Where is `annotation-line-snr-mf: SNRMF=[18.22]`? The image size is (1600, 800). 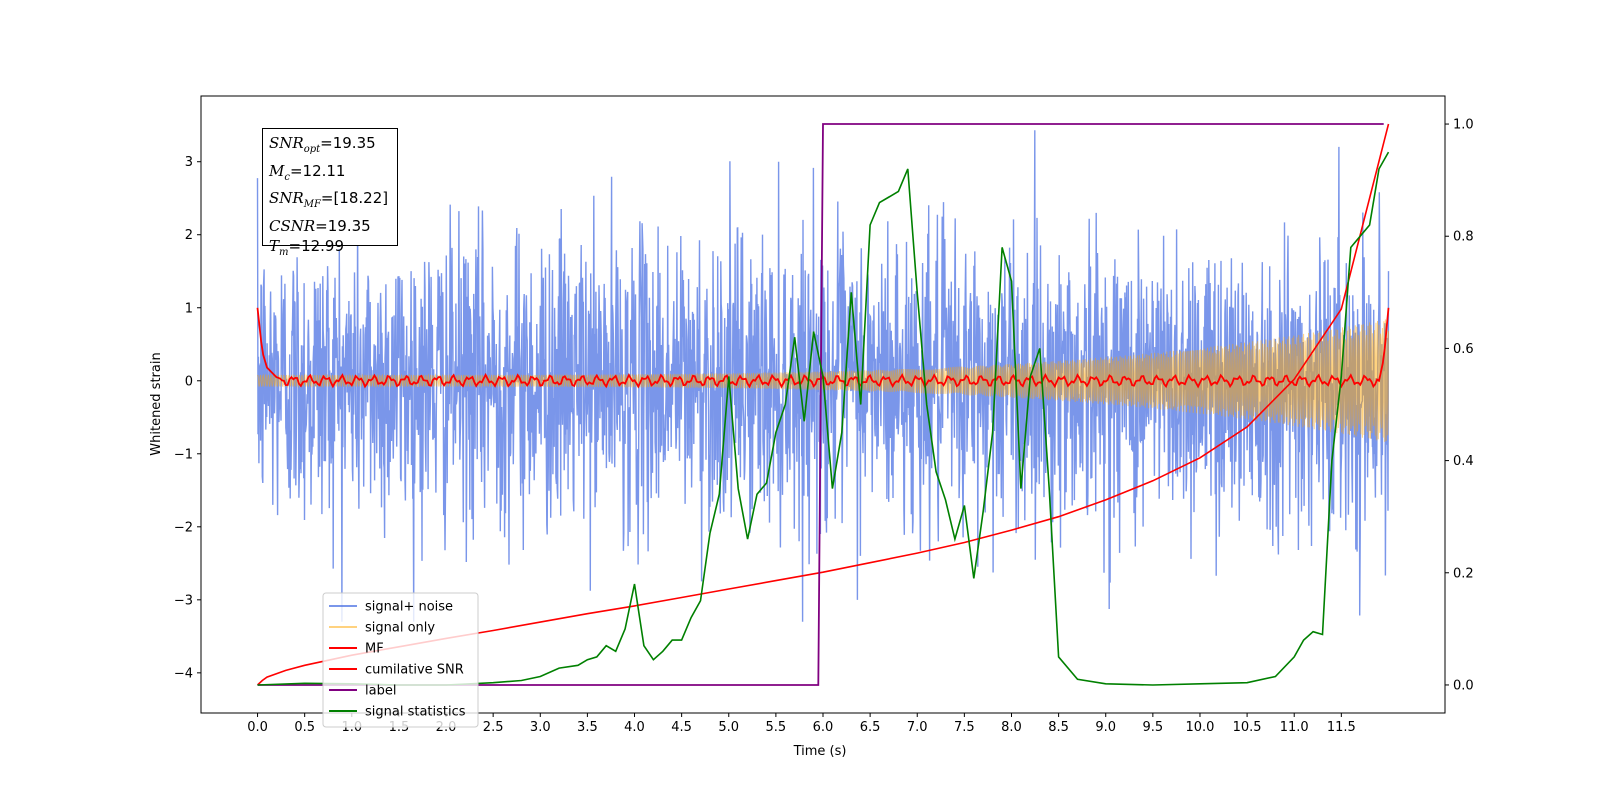
annotation-line-snr-mf: SNRMF=[18.22] is located at coordinates (329, 199).